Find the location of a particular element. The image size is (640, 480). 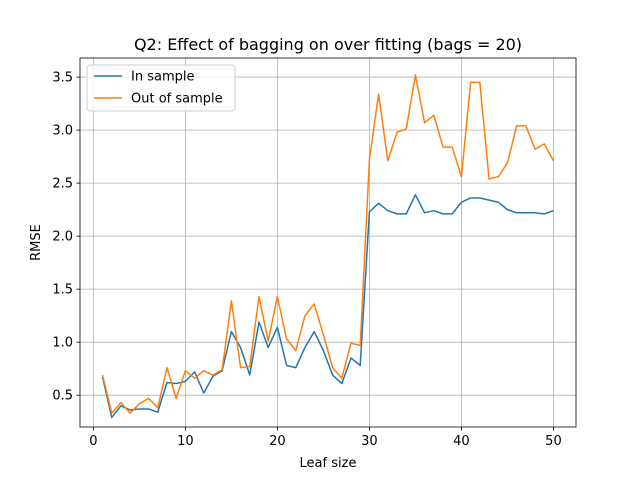

y-tick-label: 0.5 is located at coordinates (62, 396).